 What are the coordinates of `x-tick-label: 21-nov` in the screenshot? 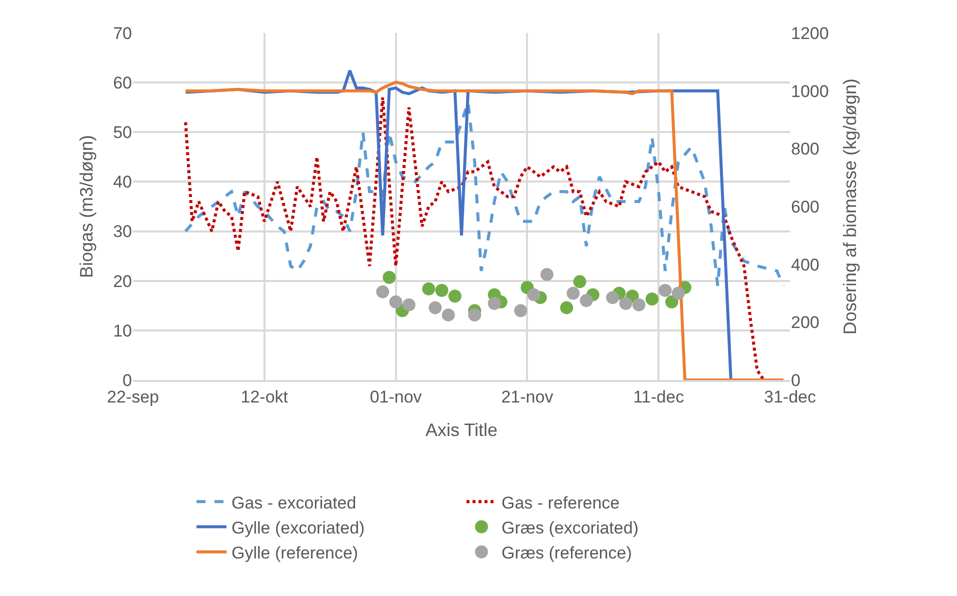 It's located at (527, 396).